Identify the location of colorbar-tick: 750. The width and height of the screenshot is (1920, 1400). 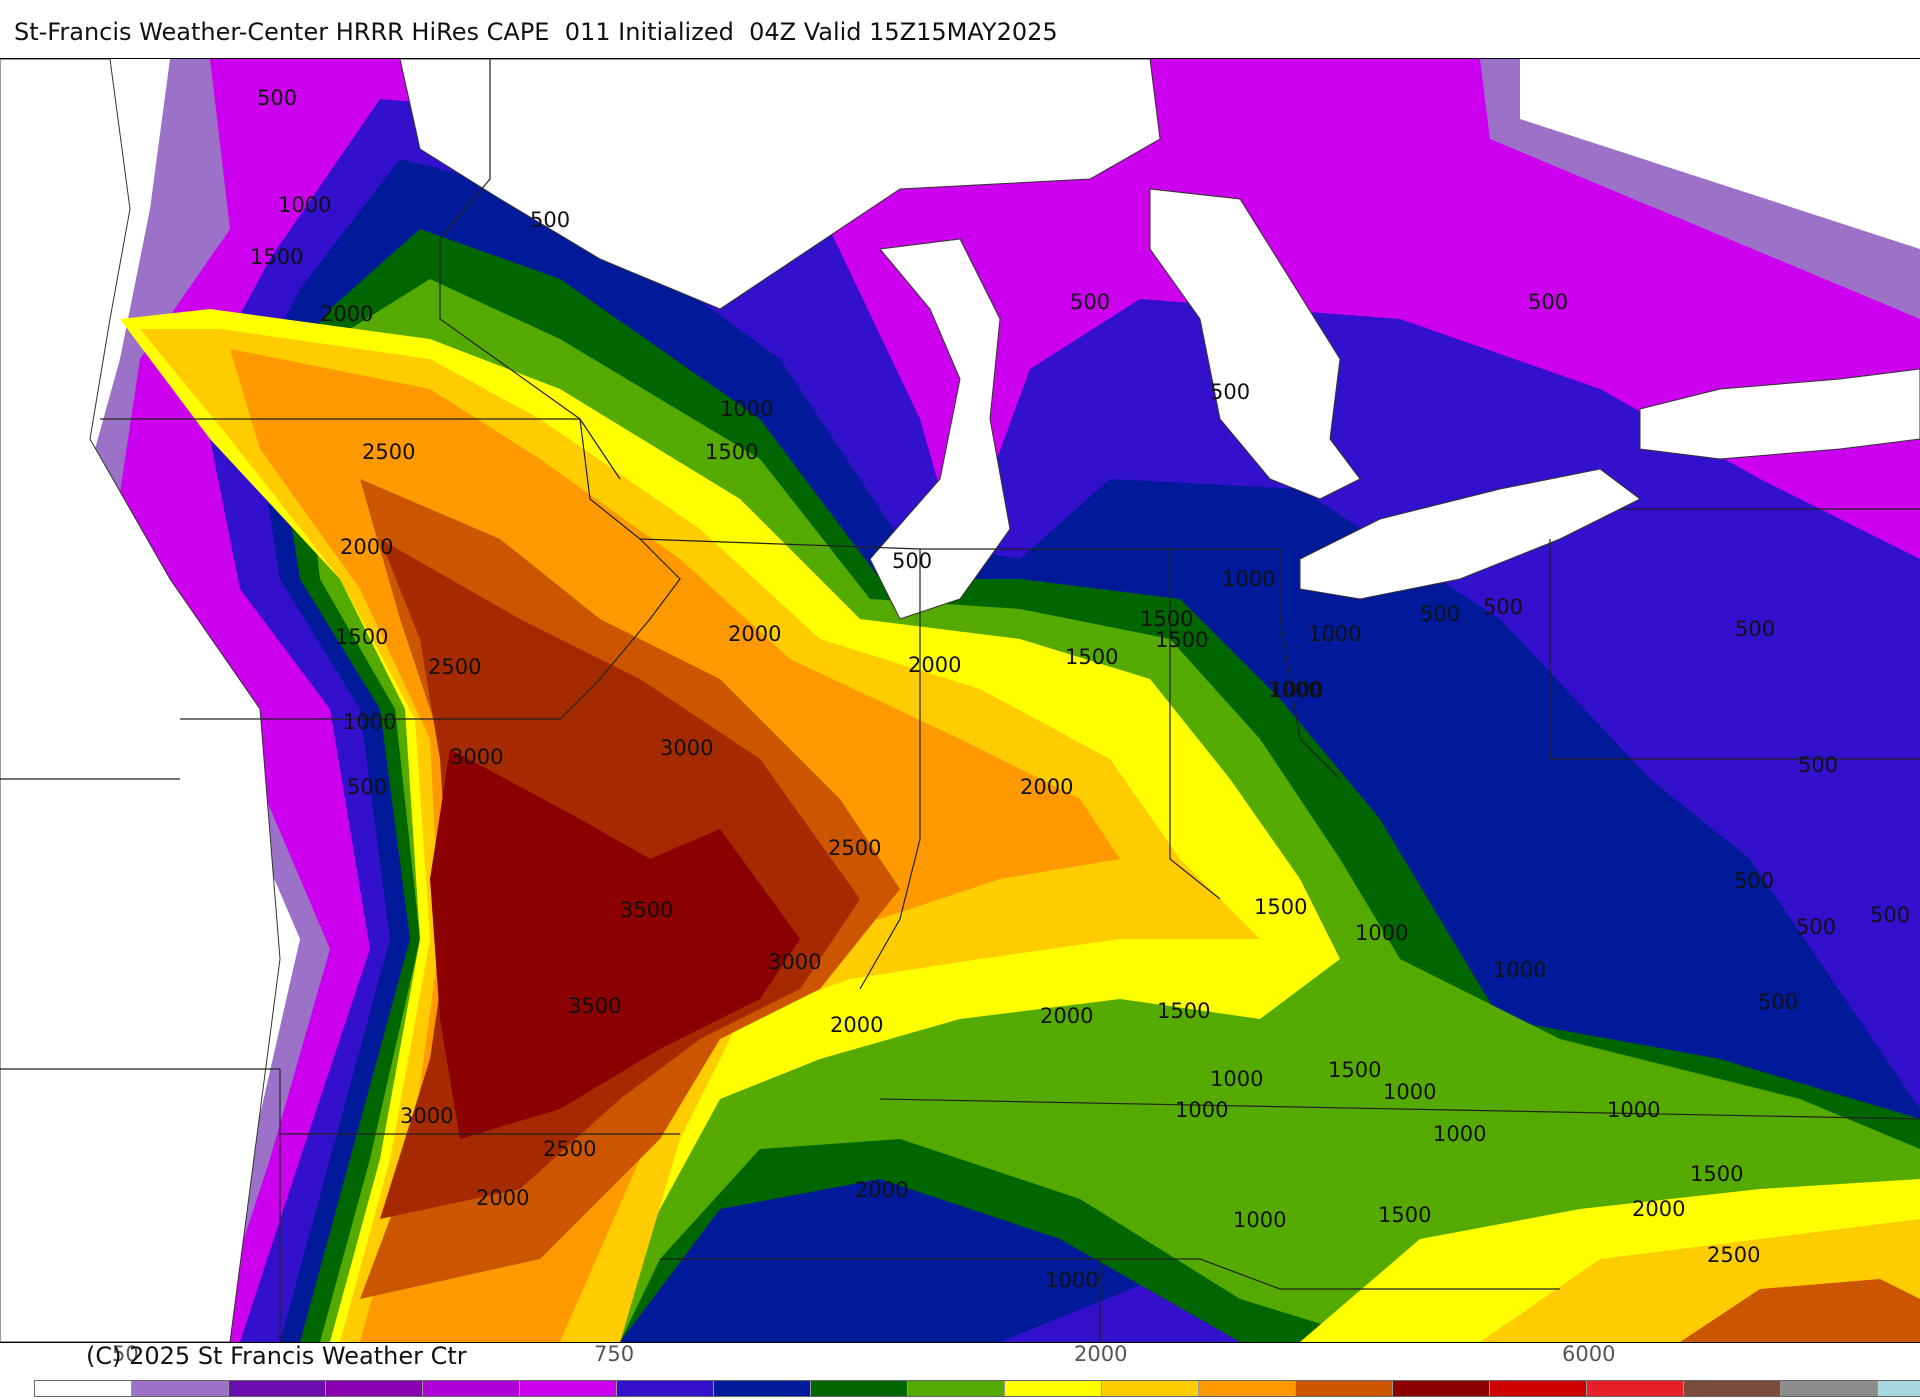
(614, 1354).